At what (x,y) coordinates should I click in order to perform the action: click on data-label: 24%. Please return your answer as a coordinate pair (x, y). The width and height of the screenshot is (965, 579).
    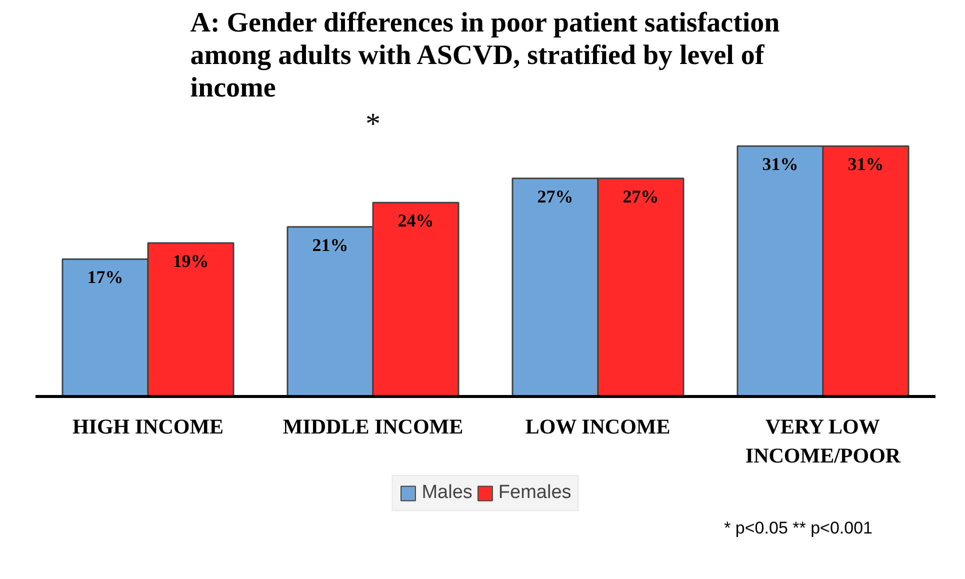
    Looking at the image, I should click on (416, 220).